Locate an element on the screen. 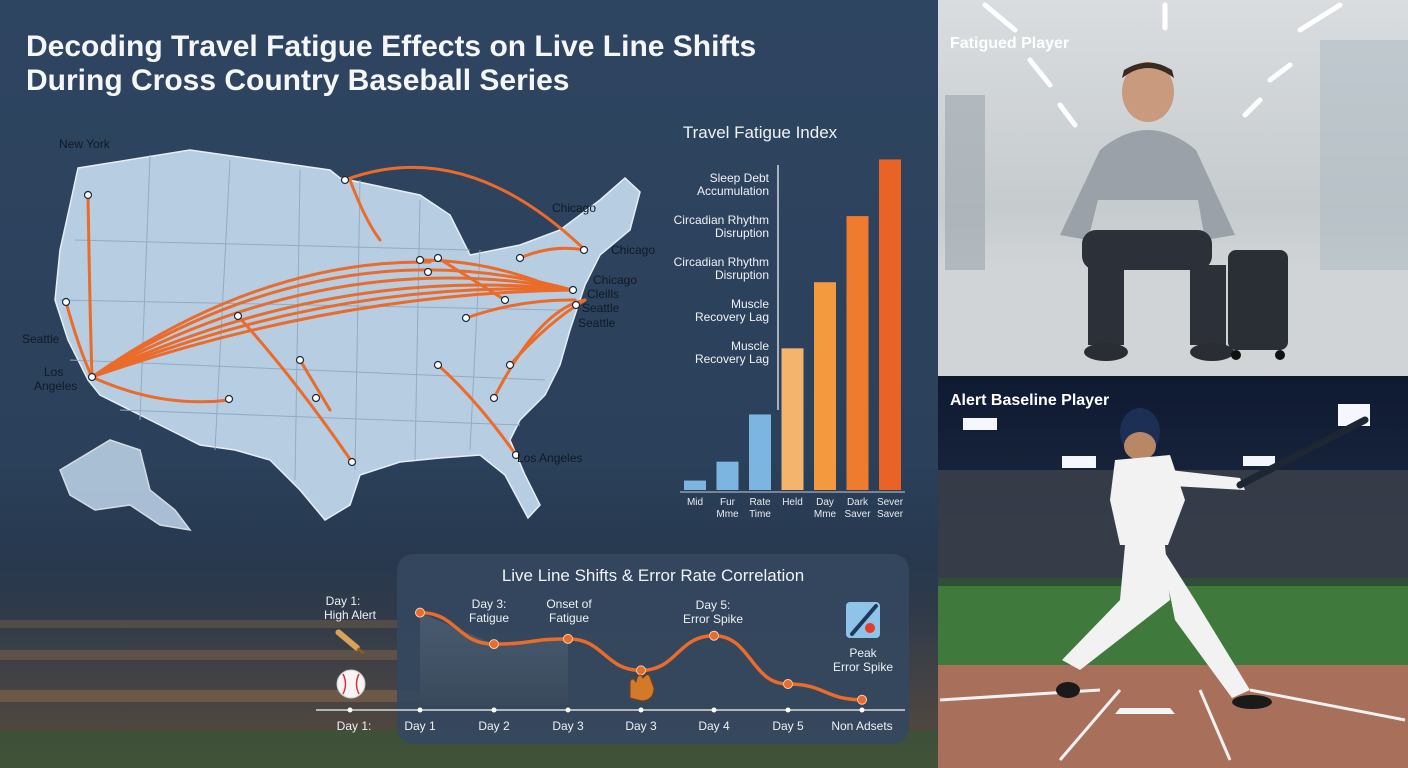 The height and width of the screenshot is (768, 1408). baseball-bat-icon is located at coordinates (350, 642).